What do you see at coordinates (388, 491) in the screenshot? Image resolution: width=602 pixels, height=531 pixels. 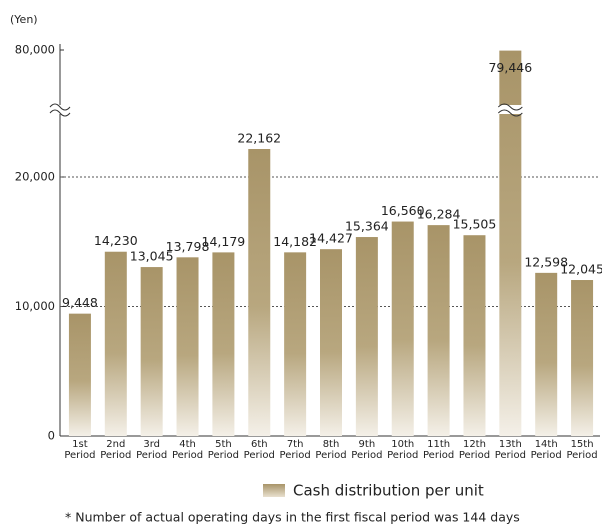 I see `legend-label: Cash distribution per unit` at bounding box center [388, 491].